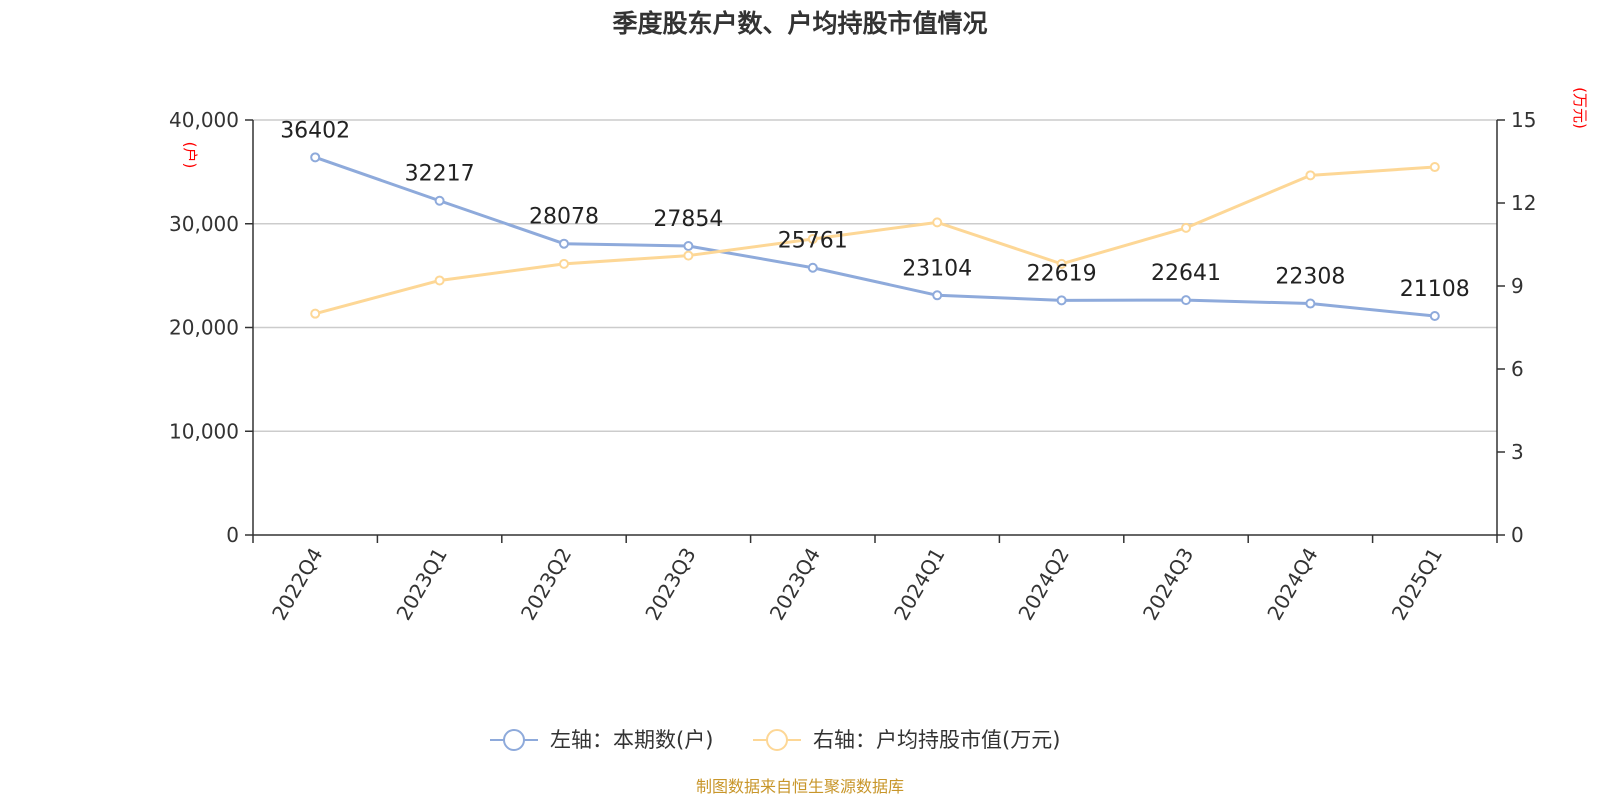 Image resolution: width=1600 pixels, height=800 pixels. I want to click on x-tick-label: 2024Q2, so click(1043, 584).